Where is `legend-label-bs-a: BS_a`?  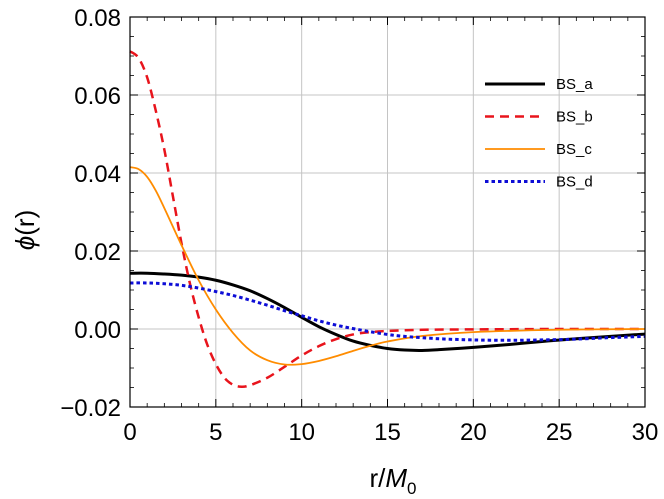
legend-label-bs-a: BS_a is located at coordinates (574, 84).